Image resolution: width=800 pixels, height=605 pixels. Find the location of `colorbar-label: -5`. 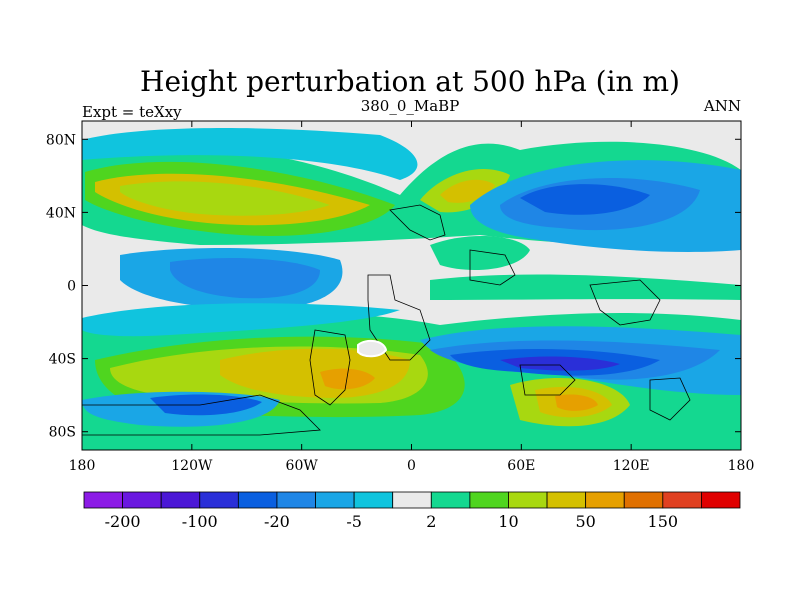

colorbar-label: -5 is located at coordinates (354, 521).